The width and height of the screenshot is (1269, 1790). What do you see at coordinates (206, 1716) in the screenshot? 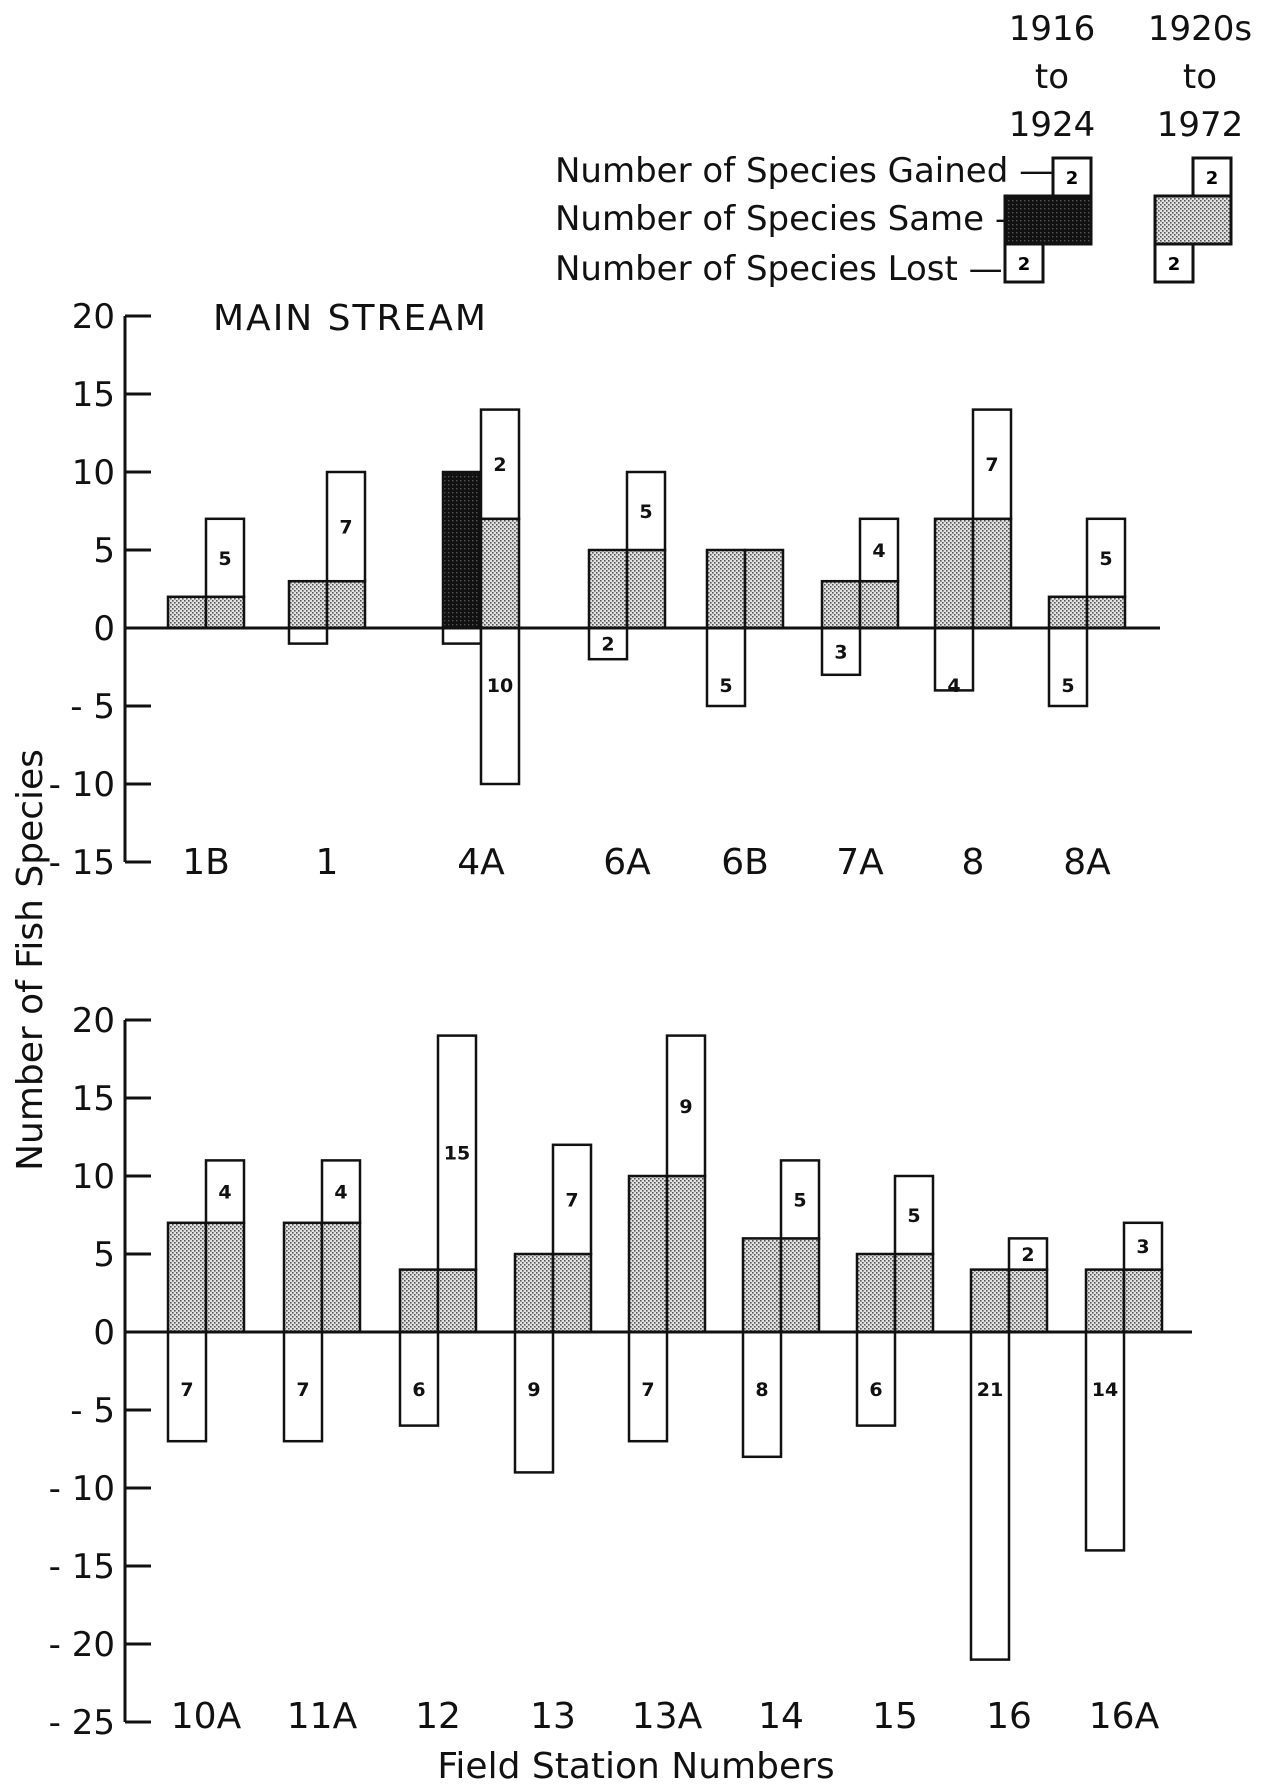
I see `x-tick-label: 10A` at bounding box center [206, 1716].